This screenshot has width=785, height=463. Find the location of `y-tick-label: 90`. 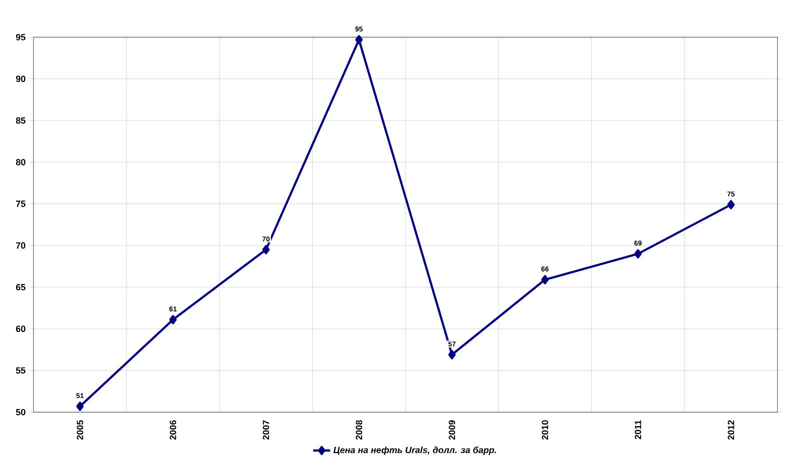

y-tick-label: 90 is located at coordinates (21, 79).